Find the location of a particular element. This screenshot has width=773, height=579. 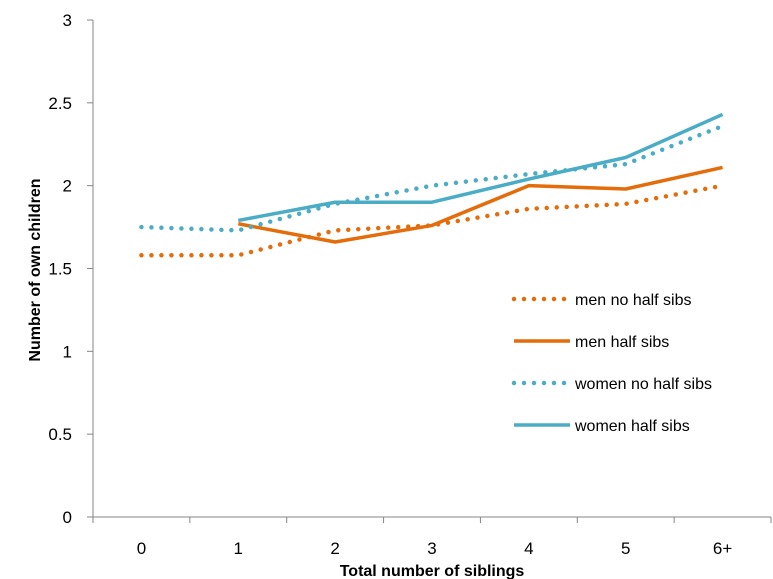

y-axis-title: Number of own children is located at coordinates (35, 269).